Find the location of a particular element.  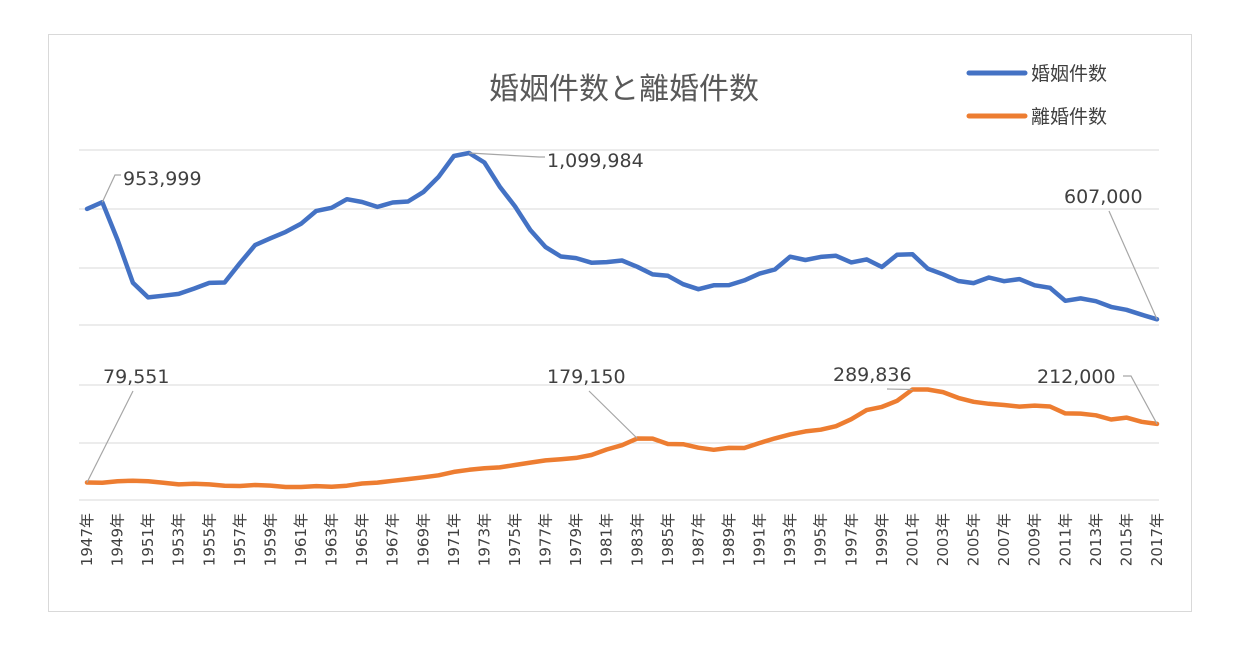

data-label-marriages: 953,999 is located at coordinates (162, 179).